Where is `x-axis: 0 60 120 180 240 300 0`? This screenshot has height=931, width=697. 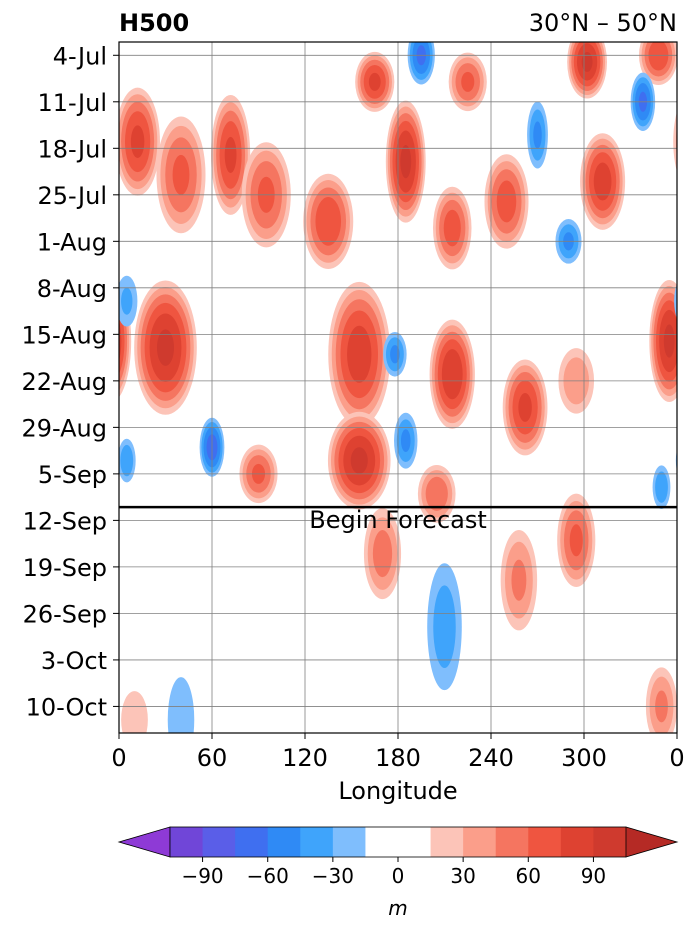 x-axis: 0 60 120 180 240 300 0 is located at coordinates (398, 752).